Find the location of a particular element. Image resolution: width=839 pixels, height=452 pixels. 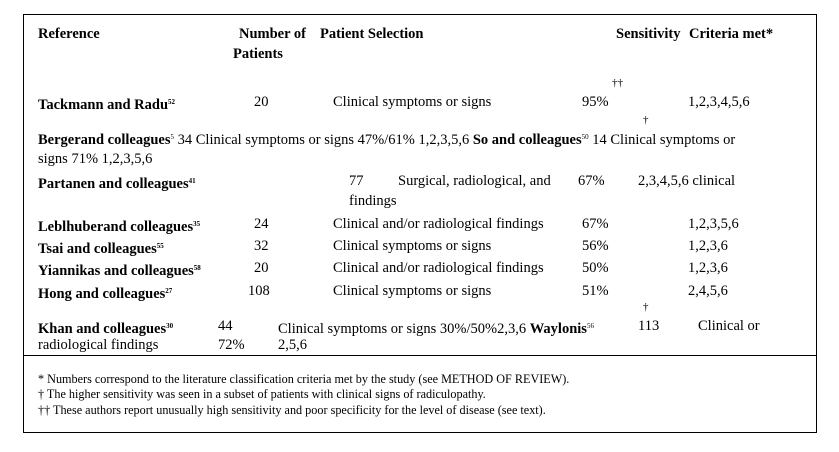

dagger-mark: †† is located at coordinates (617, 83).